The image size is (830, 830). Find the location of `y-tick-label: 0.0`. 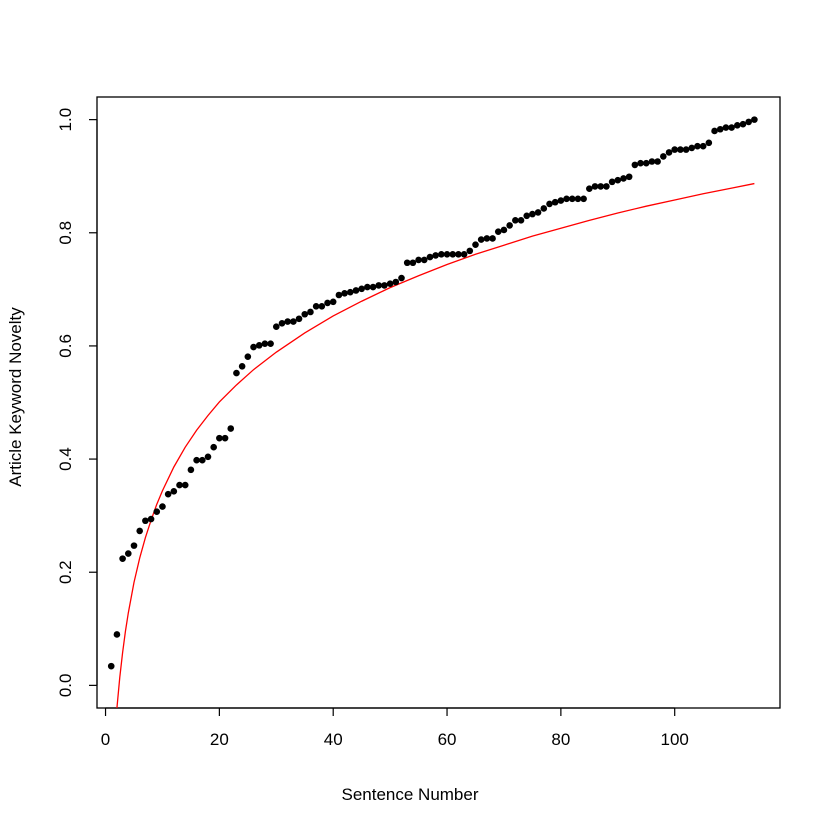

y-tick-label: 0.0 is located at coordinates (65, 686).